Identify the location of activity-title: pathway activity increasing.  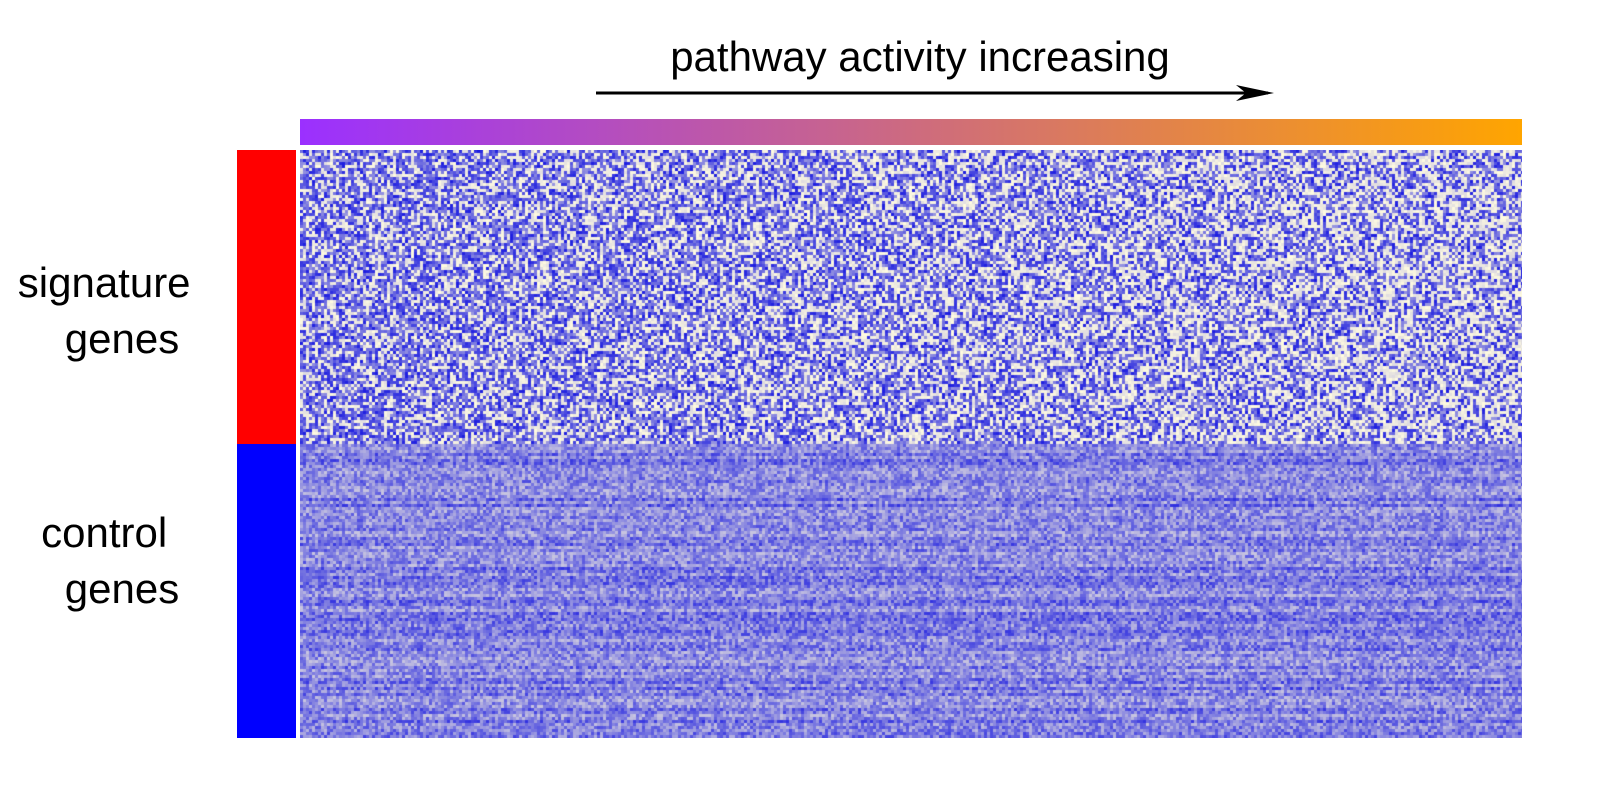
(920, 56).